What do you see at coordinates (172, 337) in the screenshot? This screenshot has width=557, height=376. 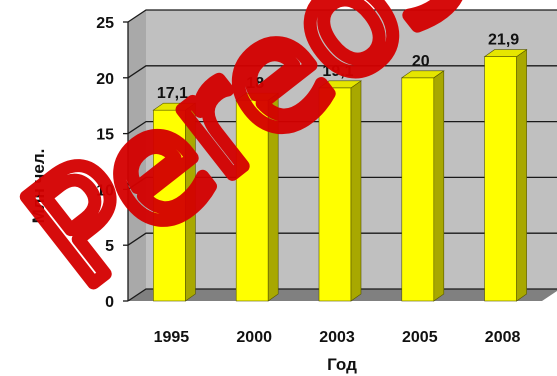 I see `x-tick-label: 1995` at bounding box center [172, 337].